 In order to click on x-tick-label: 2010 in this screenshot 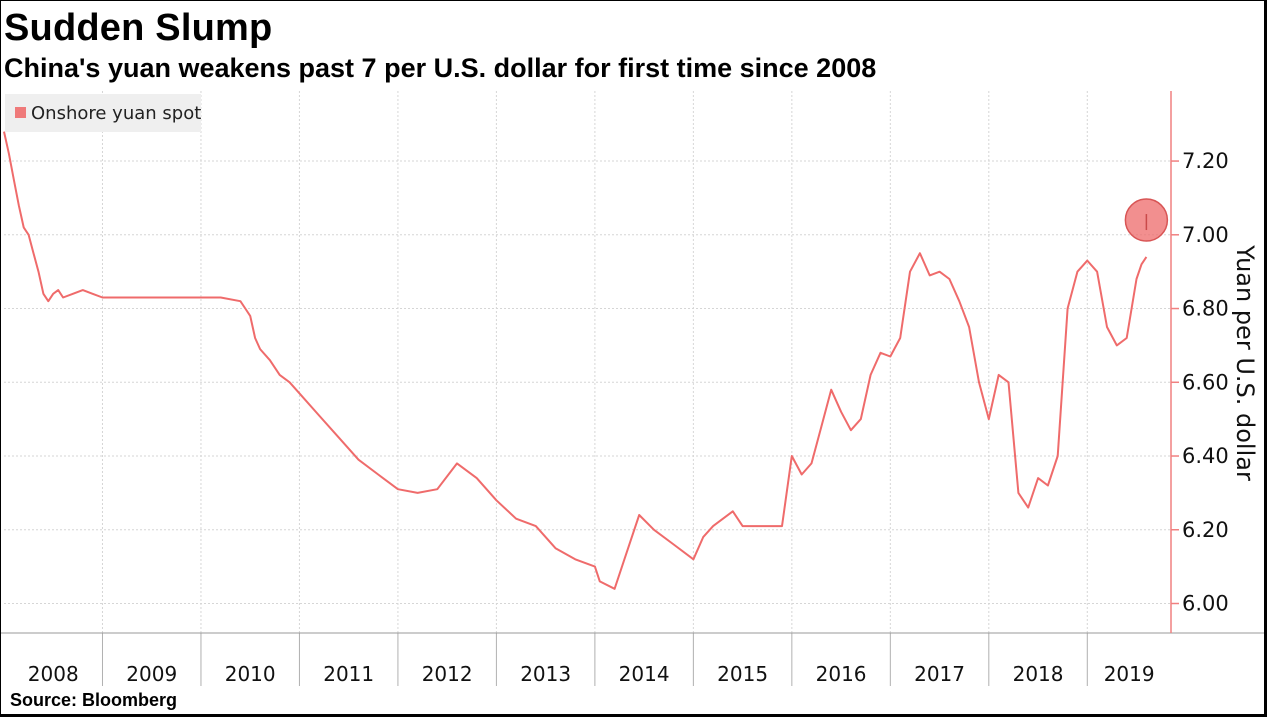, I will do `click(250, 674)`.